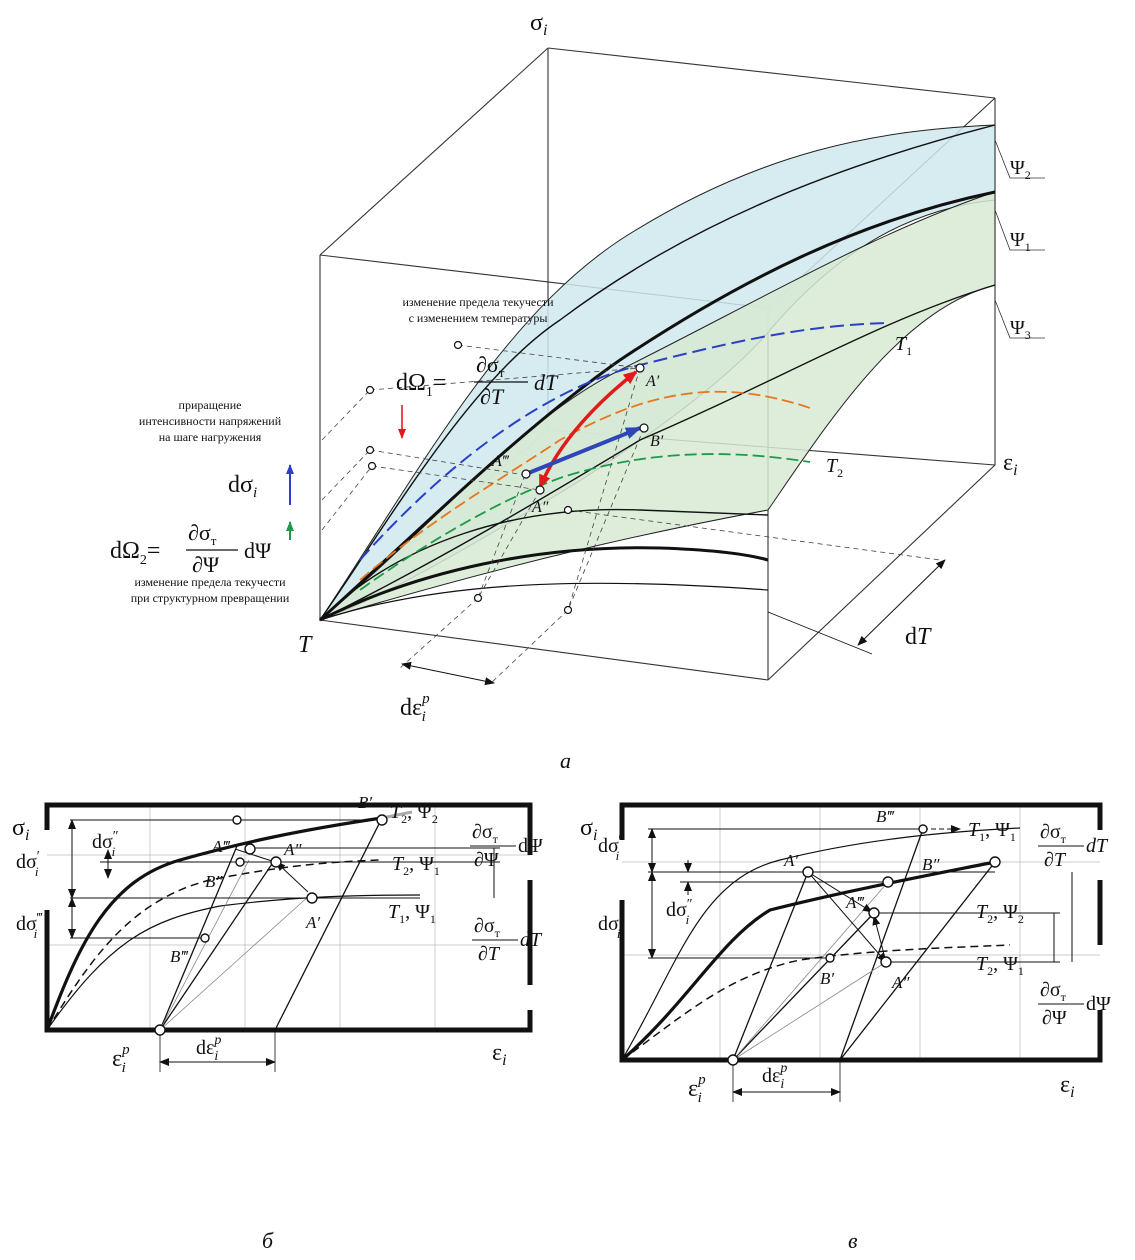 This screenshot has height=1260, width=1135. I want to click on c-dim-ds1: dσ′ i, so click(610, 926).